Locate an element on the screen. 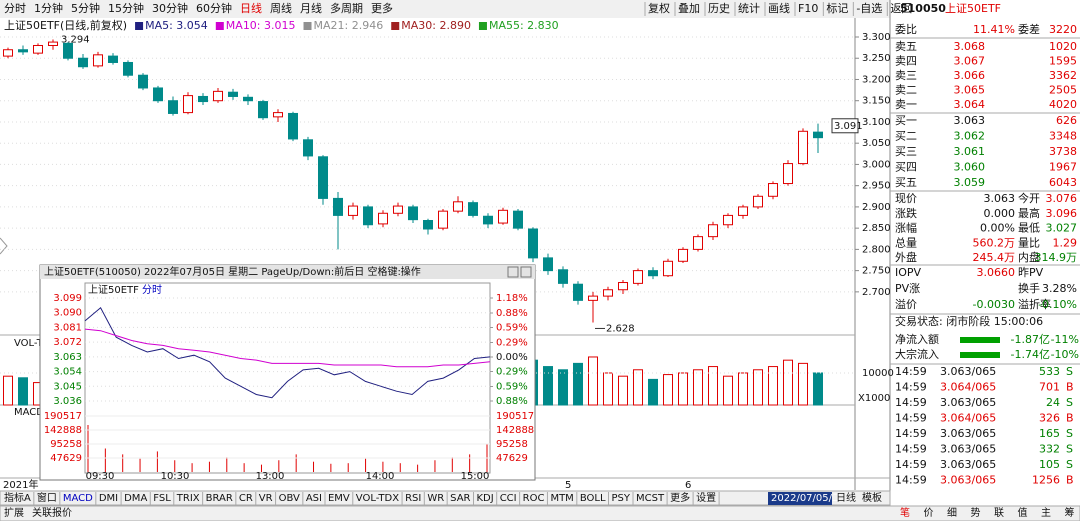 This screenshot has width=1080, height=521. tool-button: 叠加 is located at coordinates (689, 8).